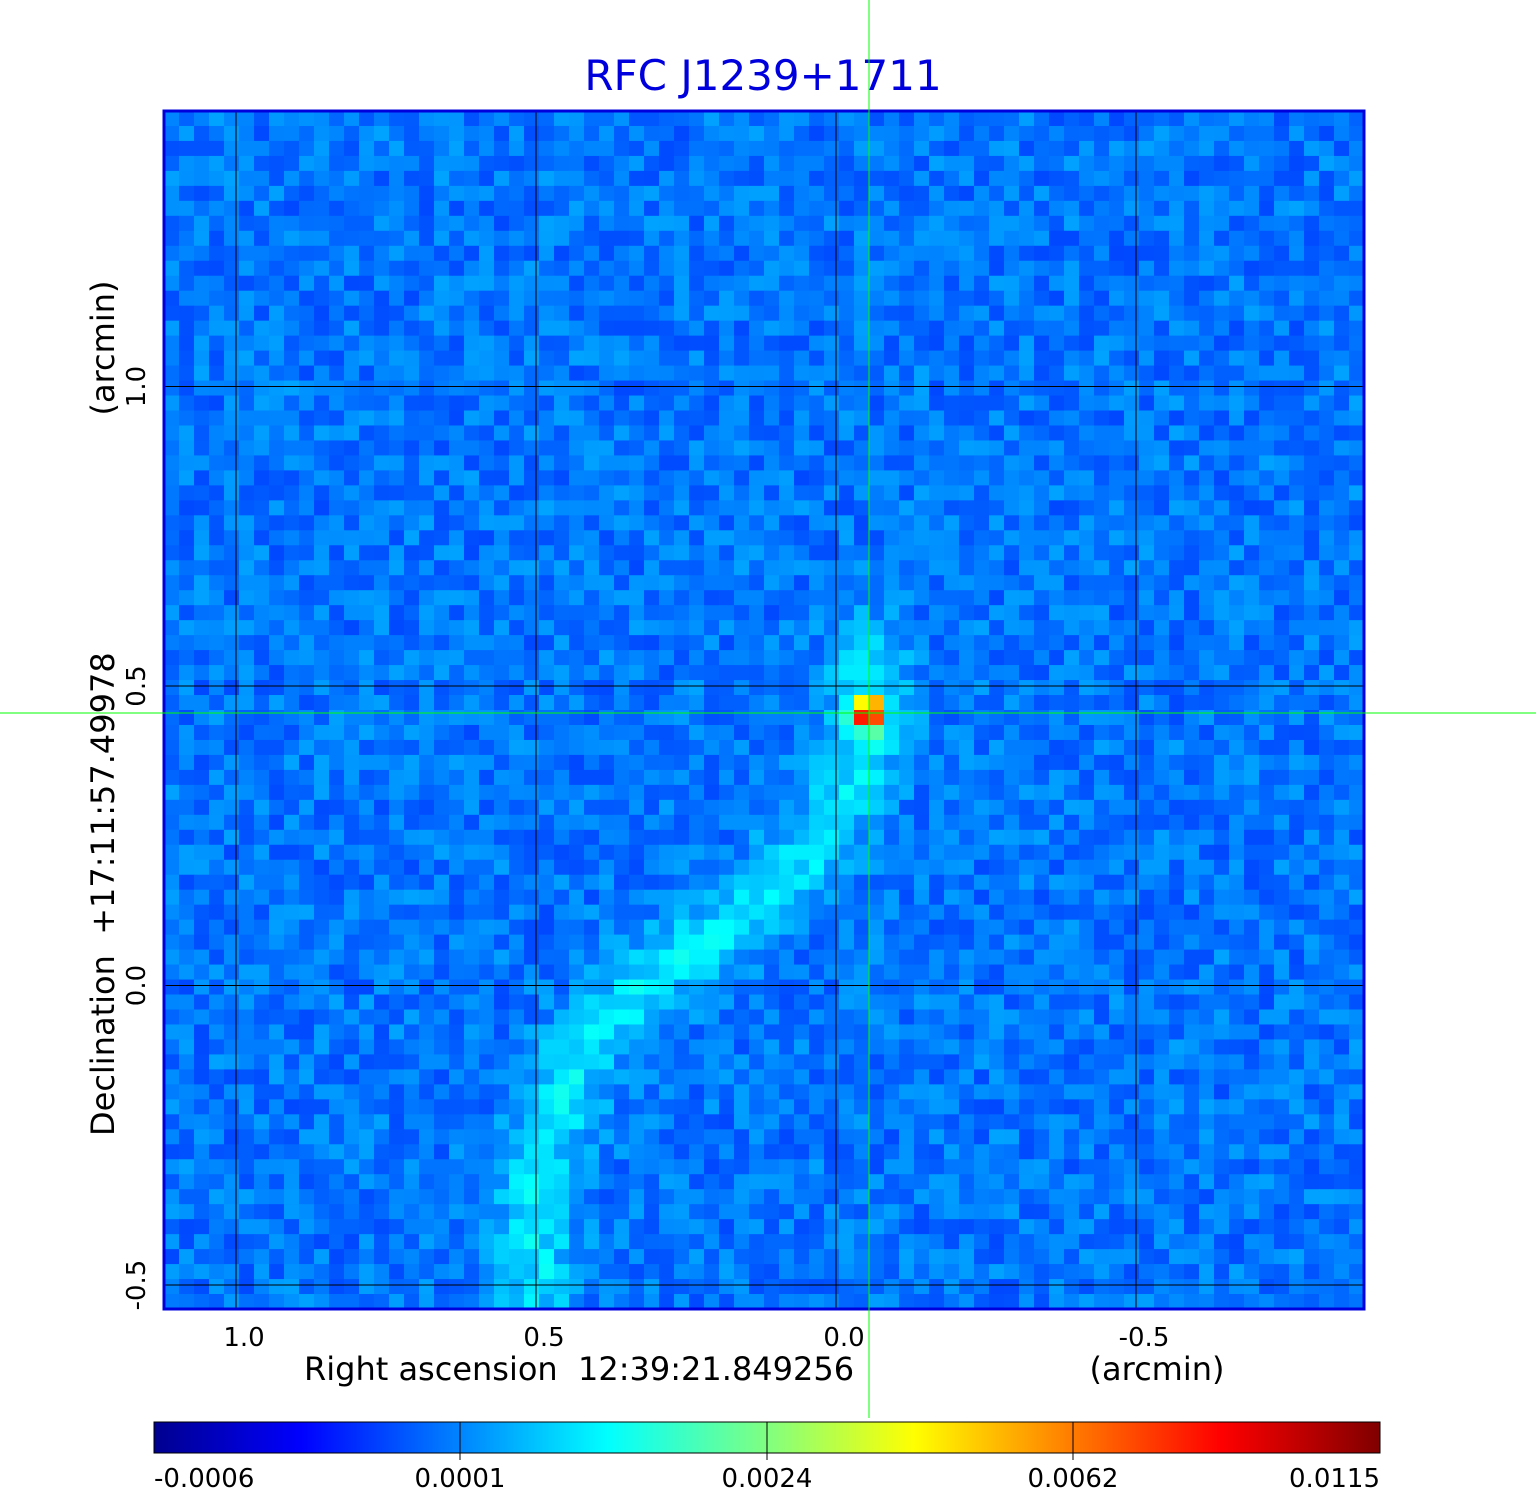 This screenshot has height=1511, width=1536. Describe the element at coordinates (460, 1479) in the screenshot. I see `colorbar-tick-label: 0.0001` at that location.